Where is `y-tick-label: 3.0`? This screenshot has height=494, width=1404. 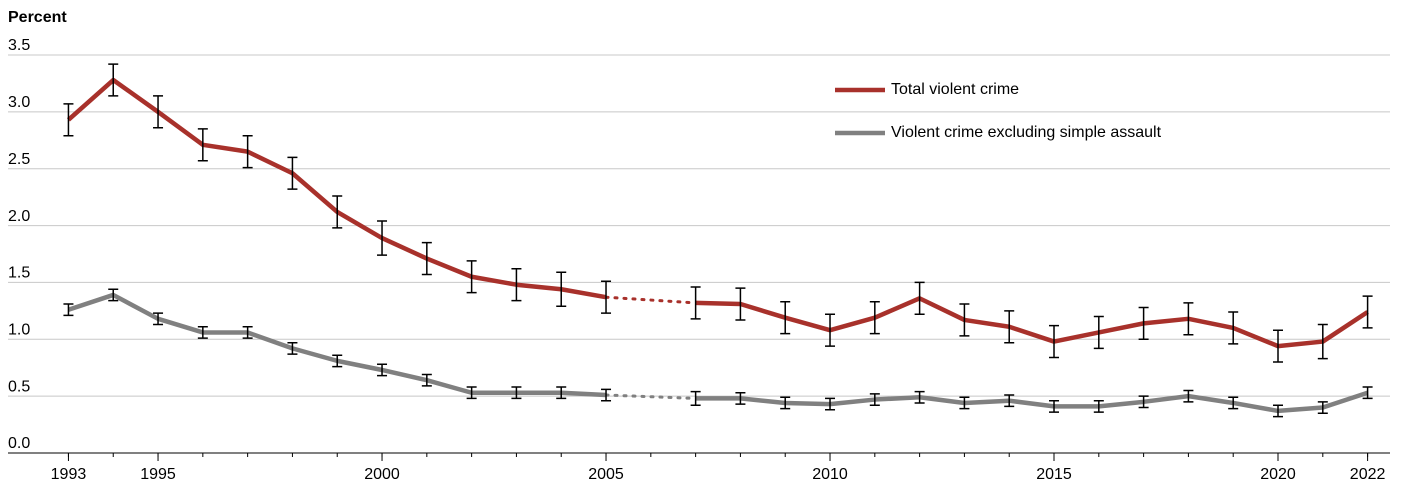 y-tick-label: 3.0 is located at coordinates (19, 102).